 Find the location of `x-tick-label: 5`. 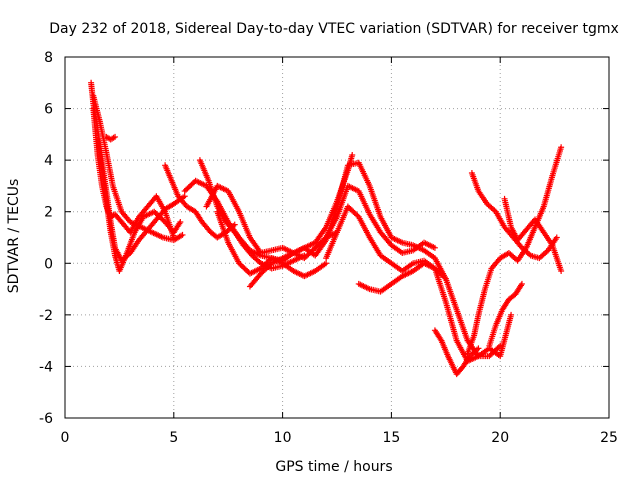

x-tick-label: 5 is located at coordinates (173, 438).